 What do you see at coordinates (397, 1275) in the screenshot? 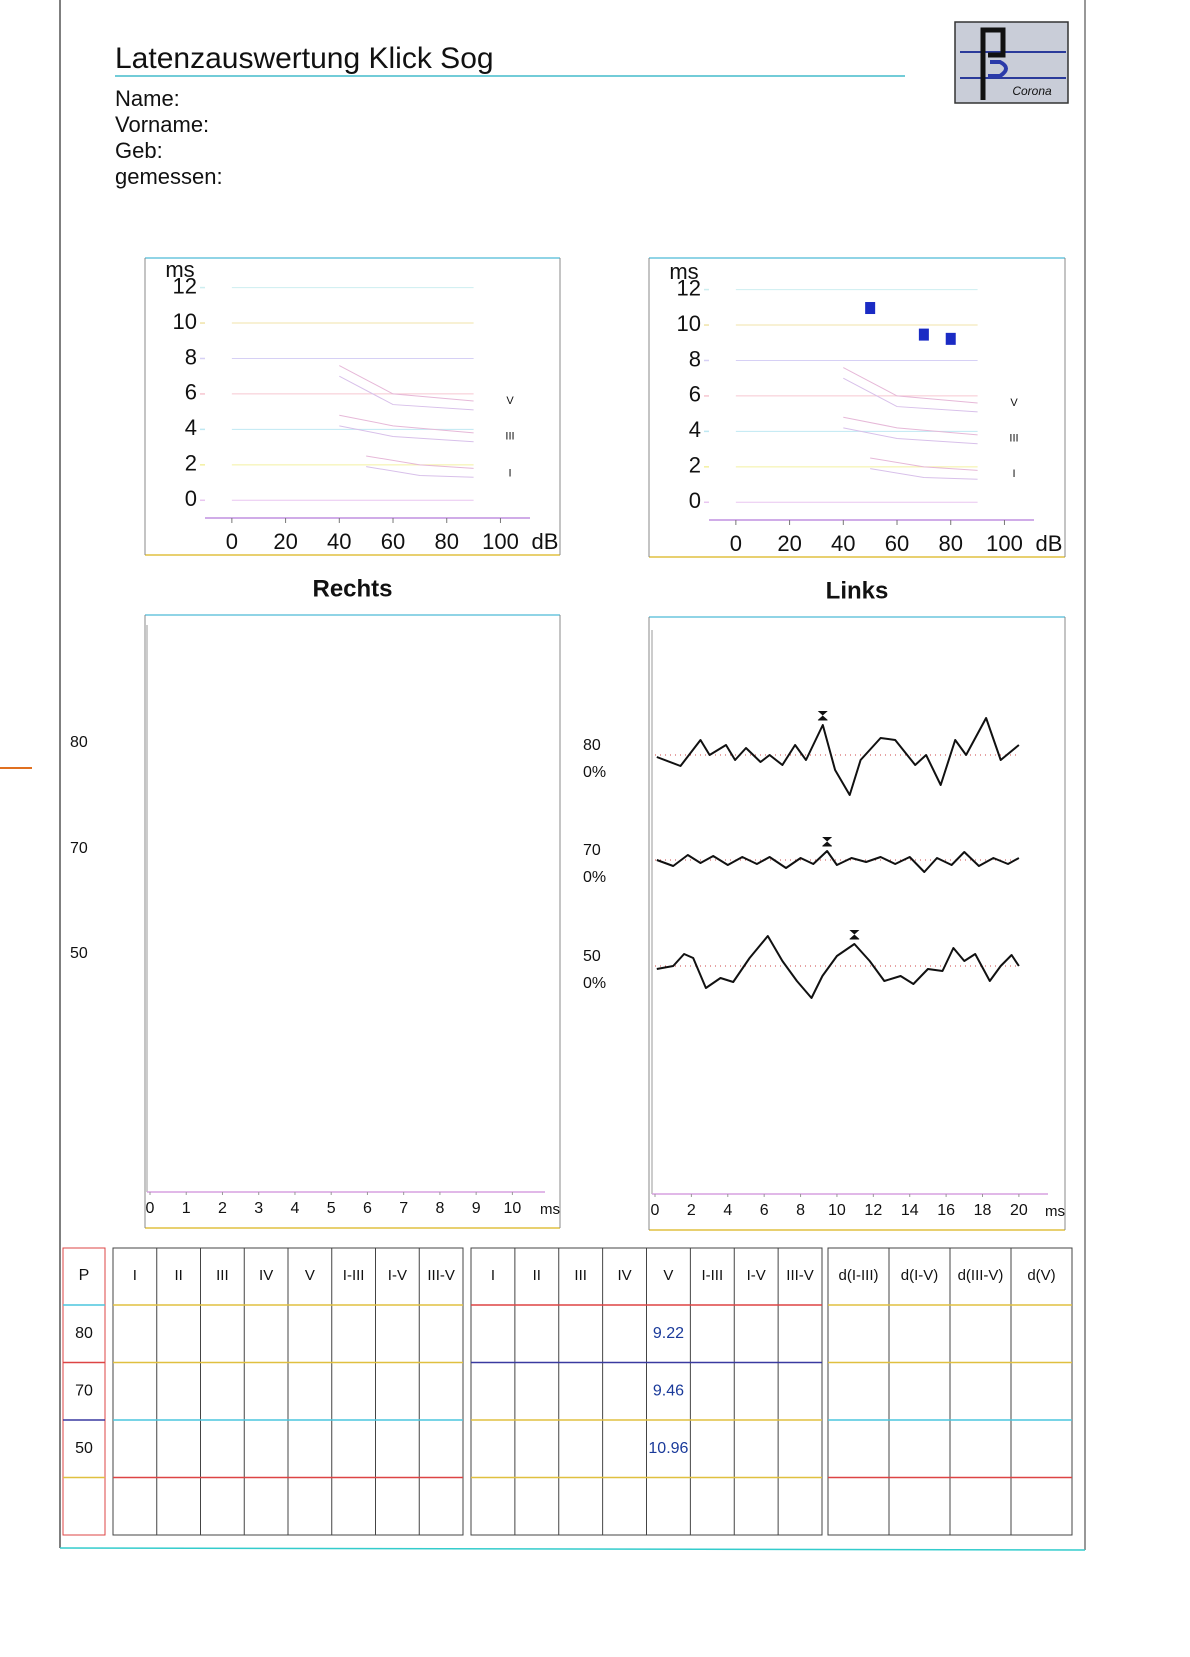
I see `column-header: I-V` at bounding box center [397, 1275].